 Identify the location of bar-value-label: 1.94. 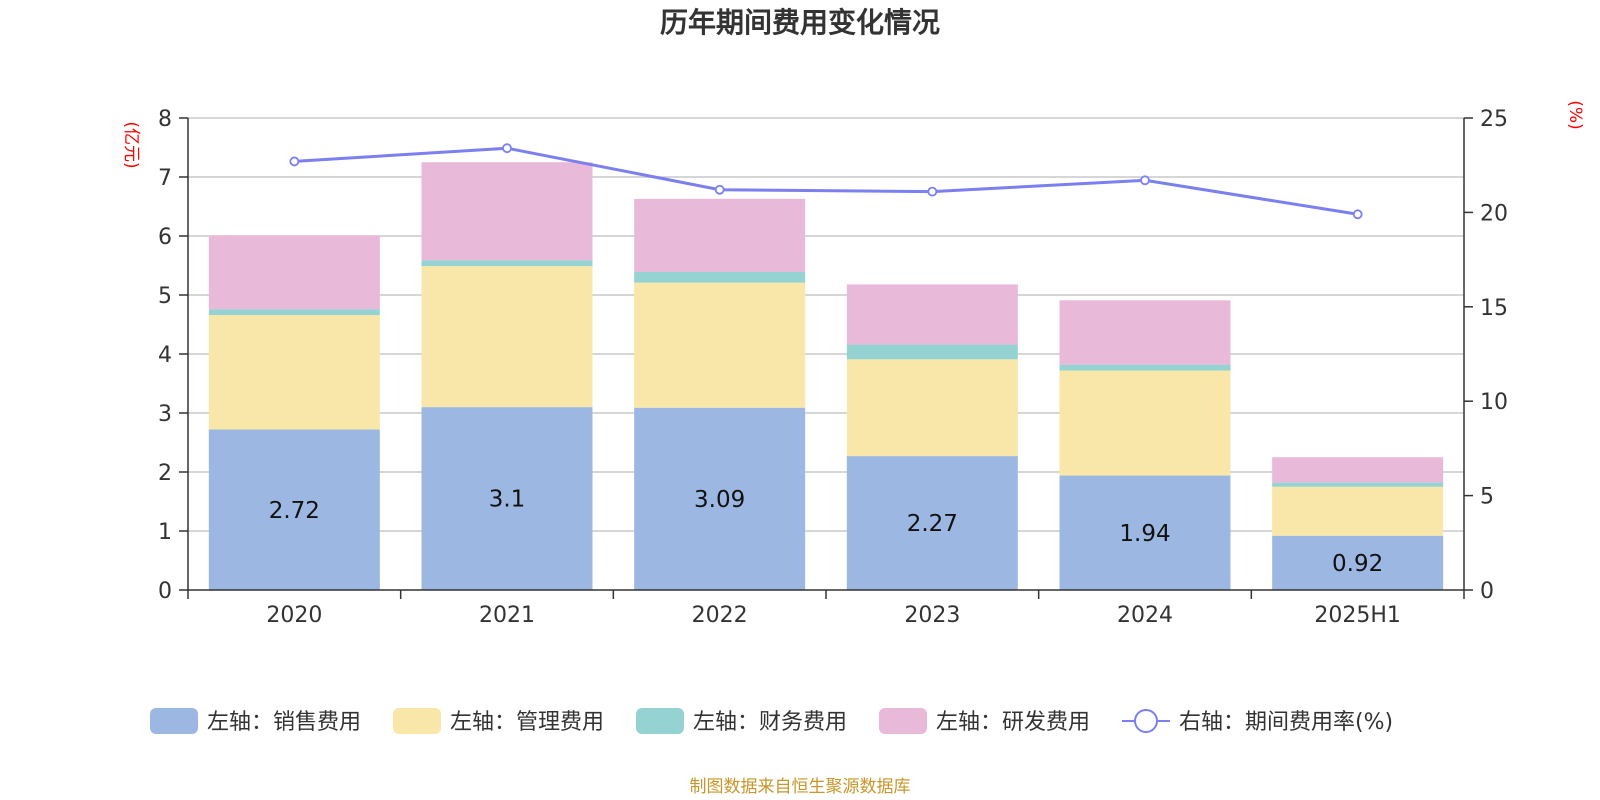
(1144, 534).